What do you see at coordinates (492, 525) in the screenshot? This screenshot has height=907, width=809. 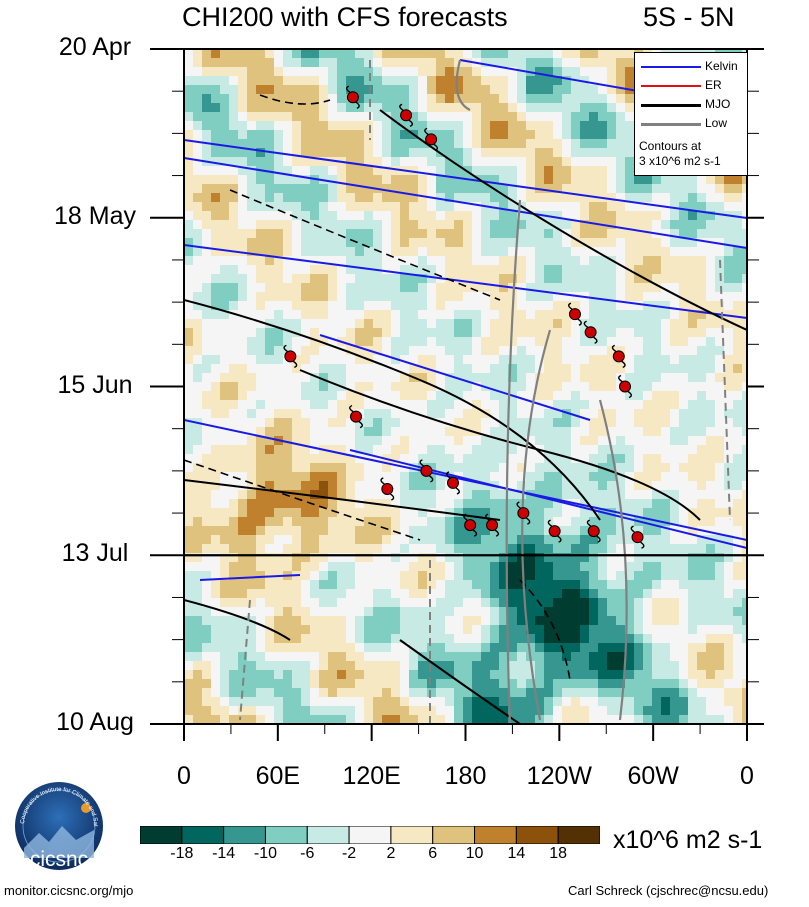 I see `storm-marker-eye` at bounding box center [492, 525].